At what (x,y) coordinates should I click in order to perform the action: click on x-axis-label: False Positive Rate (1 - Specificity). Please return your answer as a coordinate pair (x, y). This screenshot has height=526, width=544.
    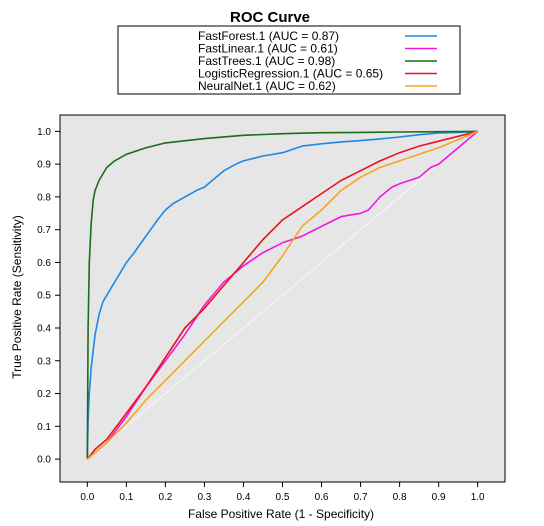
    Looking at the image, I should click on (281, 514).